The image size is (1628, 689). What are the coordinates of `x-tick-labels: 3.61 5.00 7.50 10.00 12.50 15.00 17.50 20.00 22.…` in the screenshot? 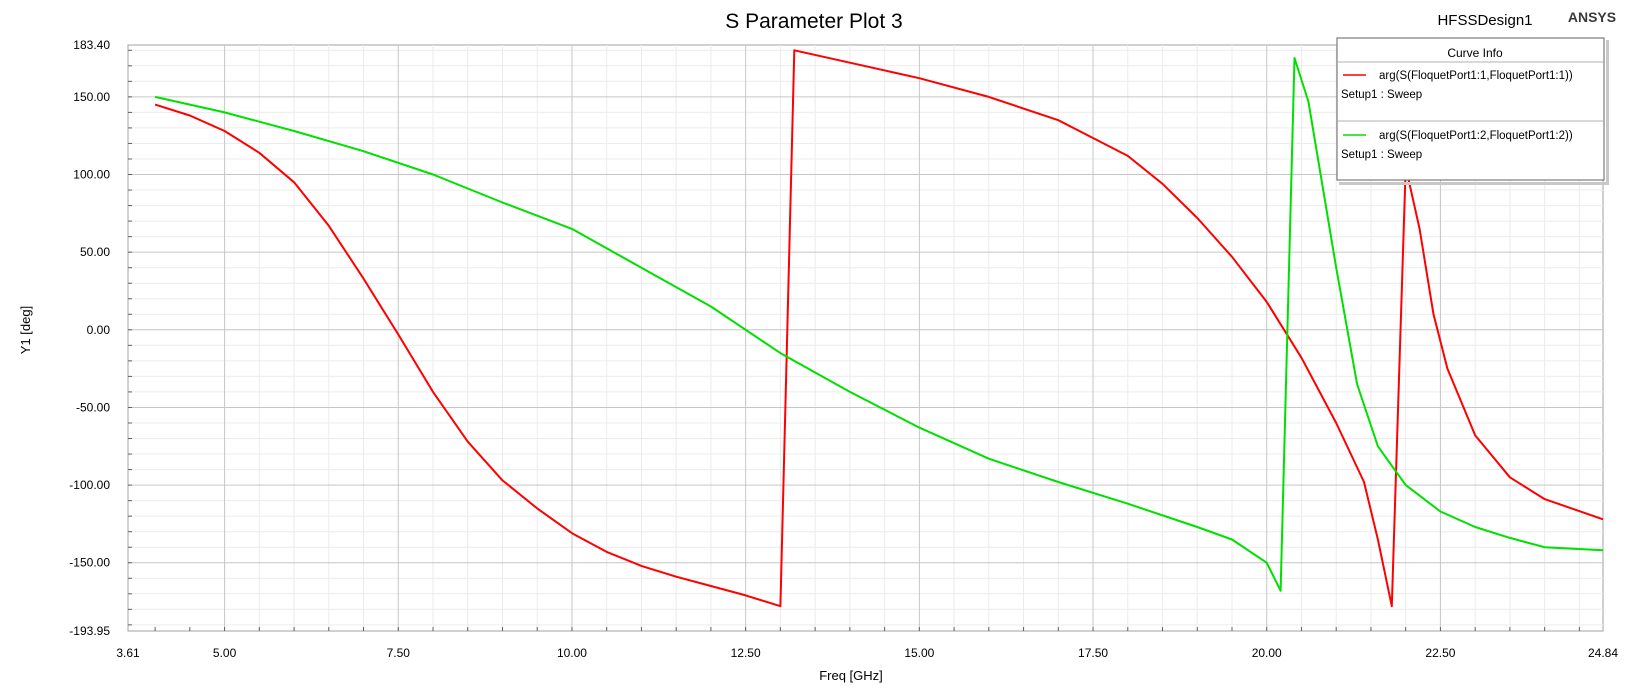 It's located at (867, 653).